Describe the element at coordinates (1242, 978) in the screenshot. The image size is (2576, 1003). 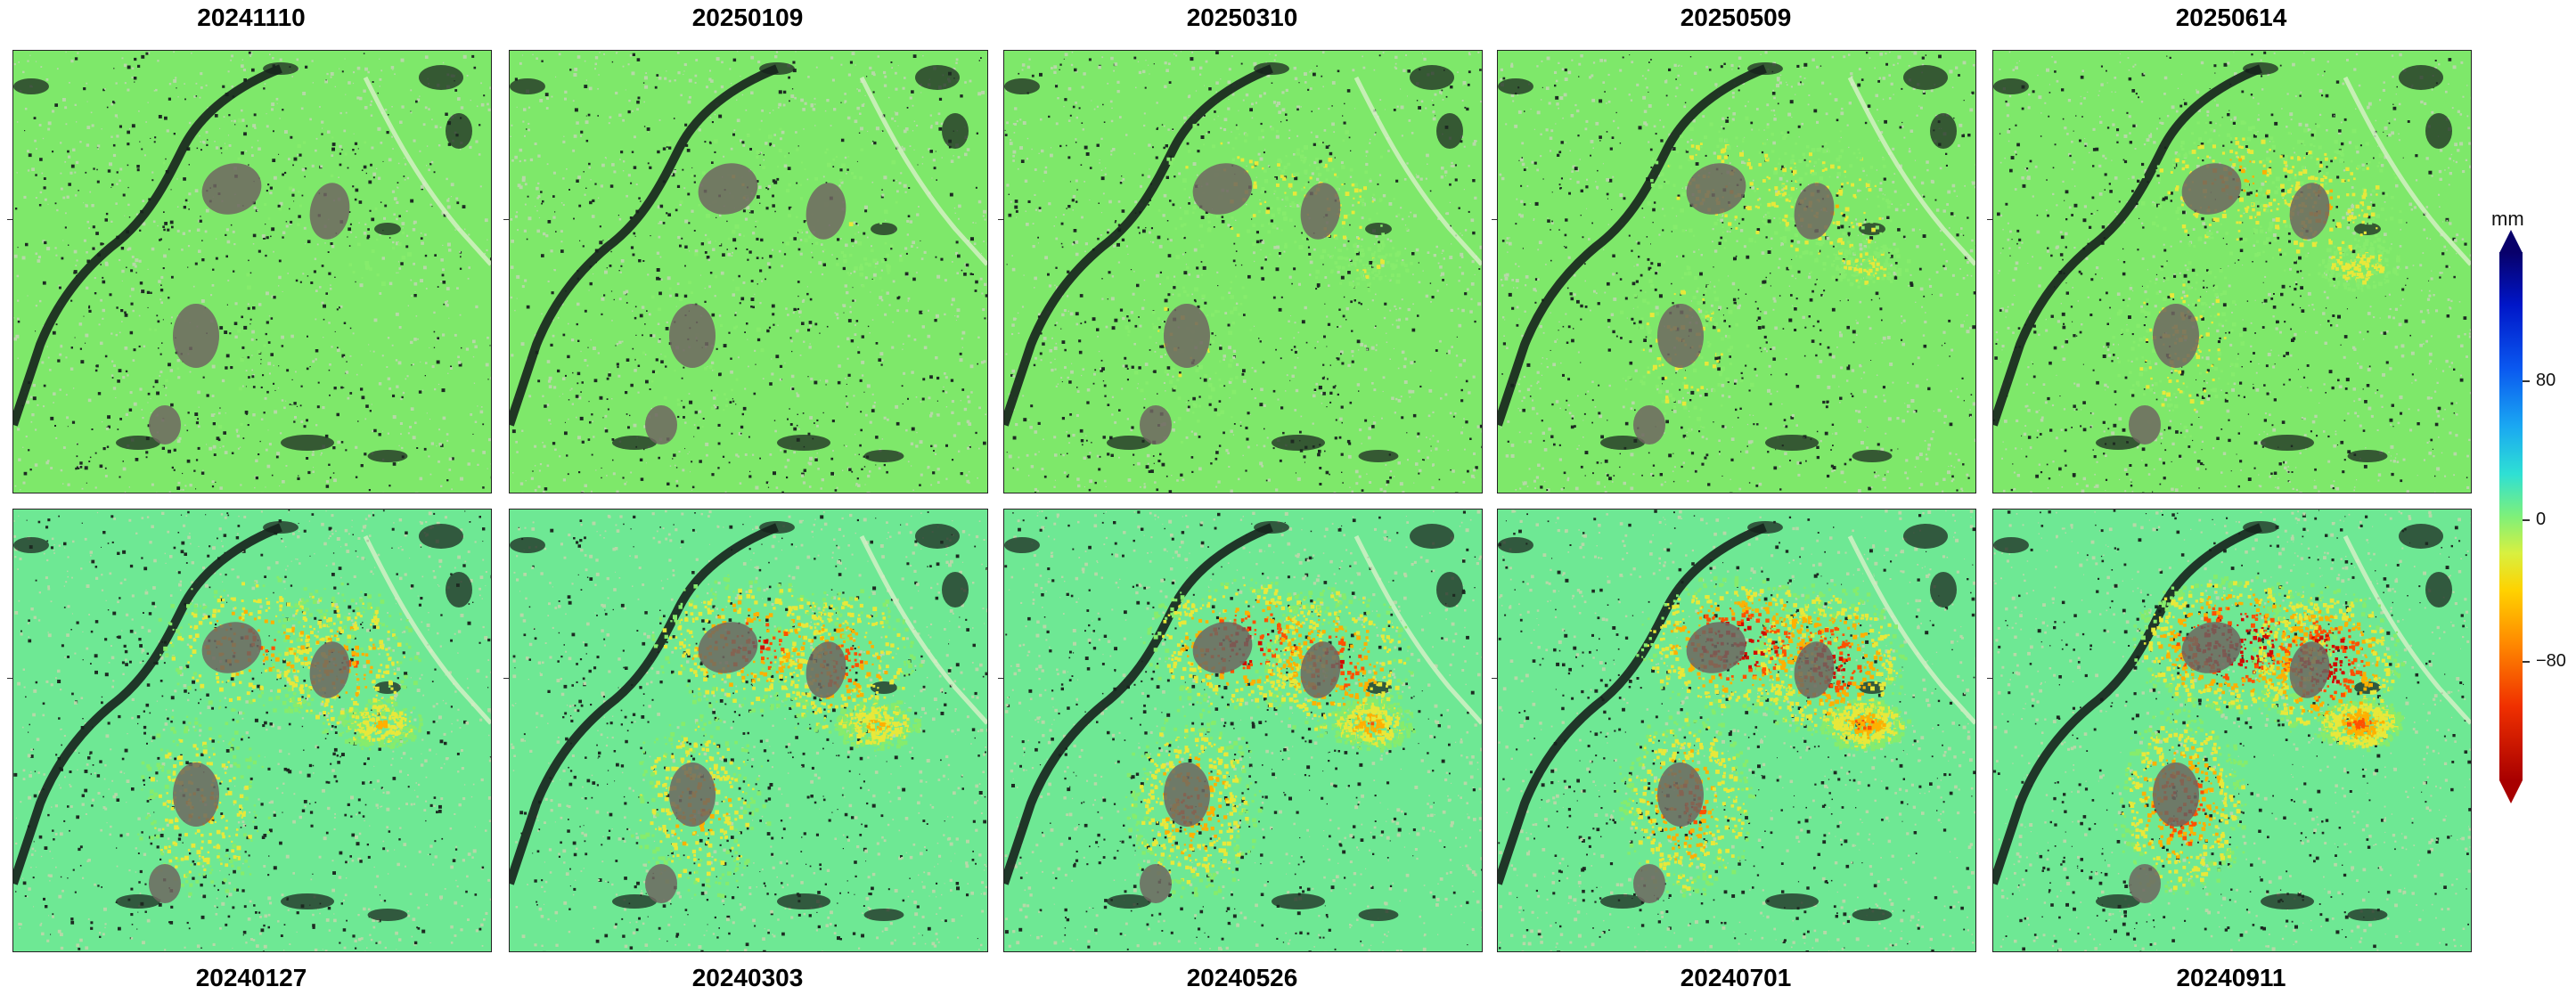
I see `panel-date-label: 20240526` at that location.